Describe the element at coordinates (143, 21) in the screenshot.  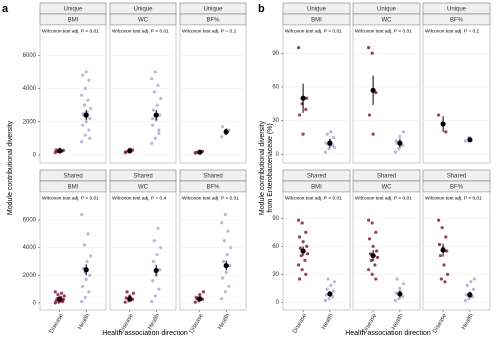
I see `strip-label: WC` at that location.